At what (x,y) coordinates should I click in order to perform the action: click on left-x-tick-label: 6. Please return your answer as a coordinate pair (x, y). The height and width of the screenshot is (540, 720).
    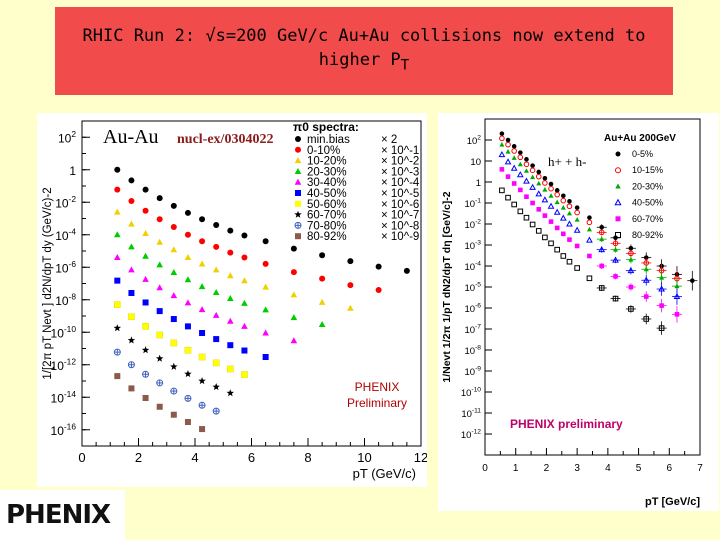
    Looking at the image, I should click on (251, 457).